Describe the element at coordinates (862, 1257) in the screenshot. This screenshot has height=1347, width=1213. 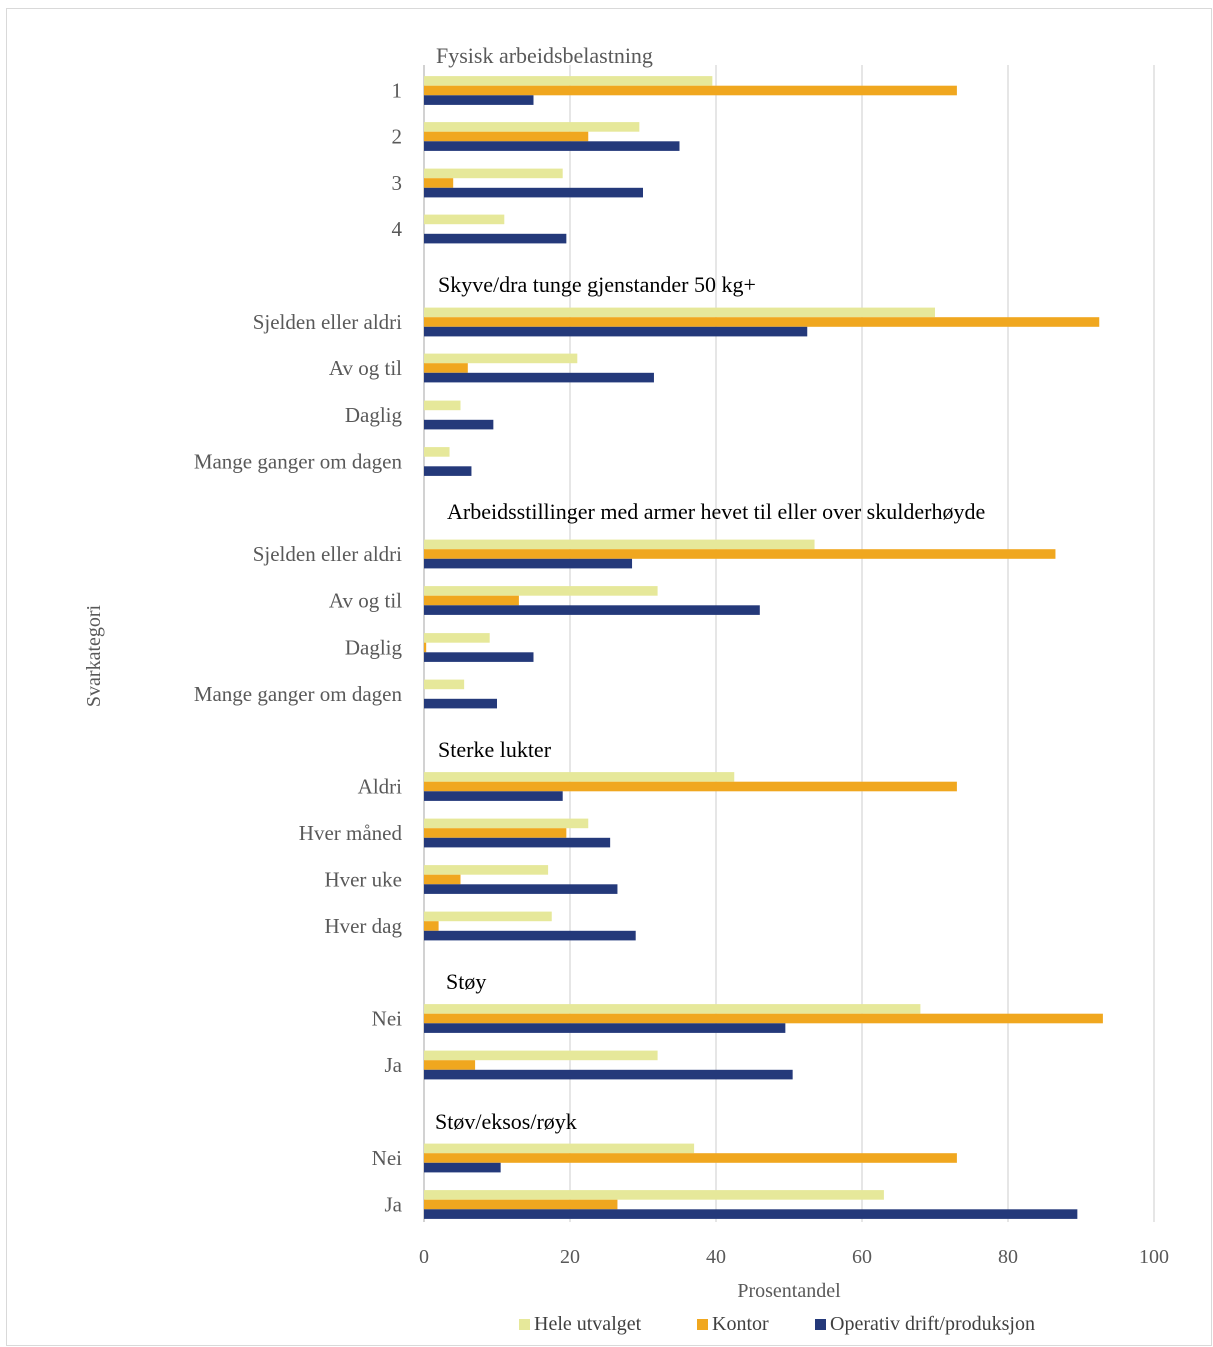
I see `x-tick-label: 60` at that location.